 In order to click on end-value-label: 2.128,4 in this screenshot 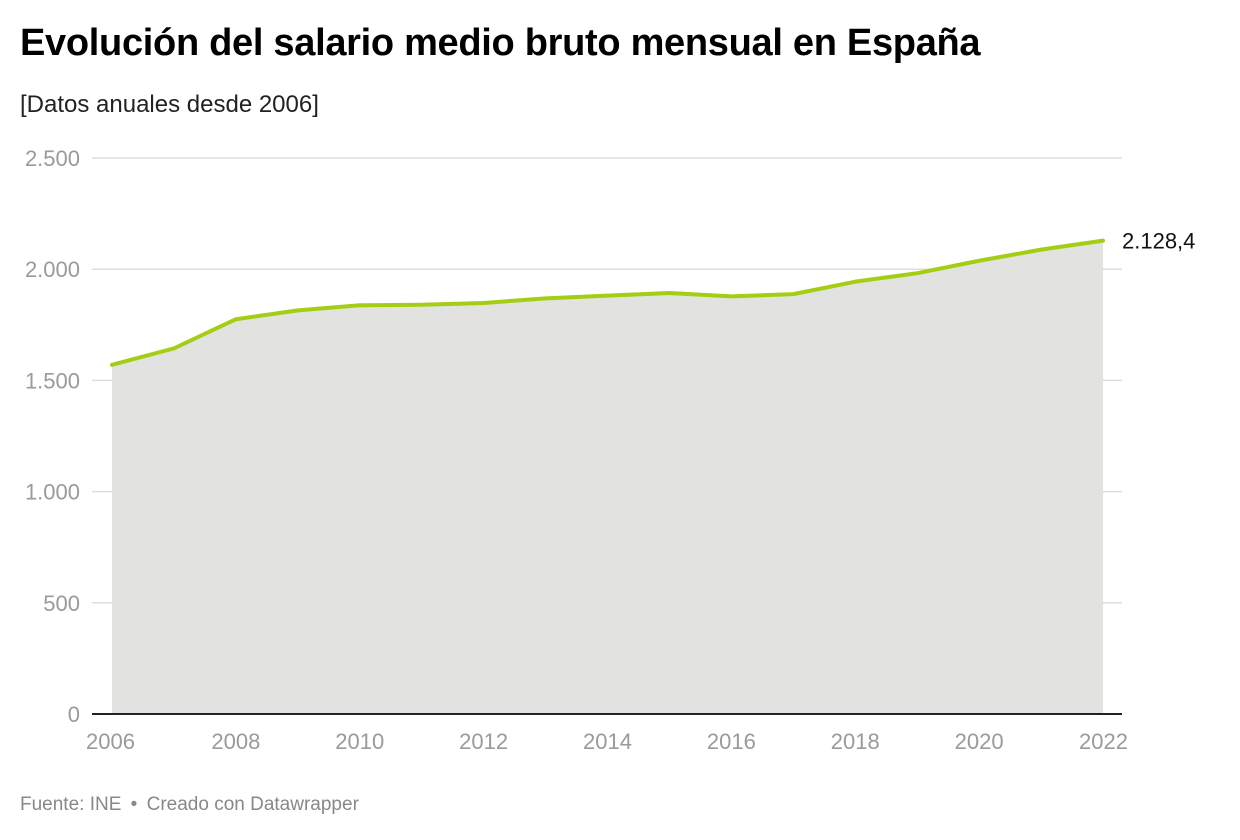, I will do `click(1158, 241)`.